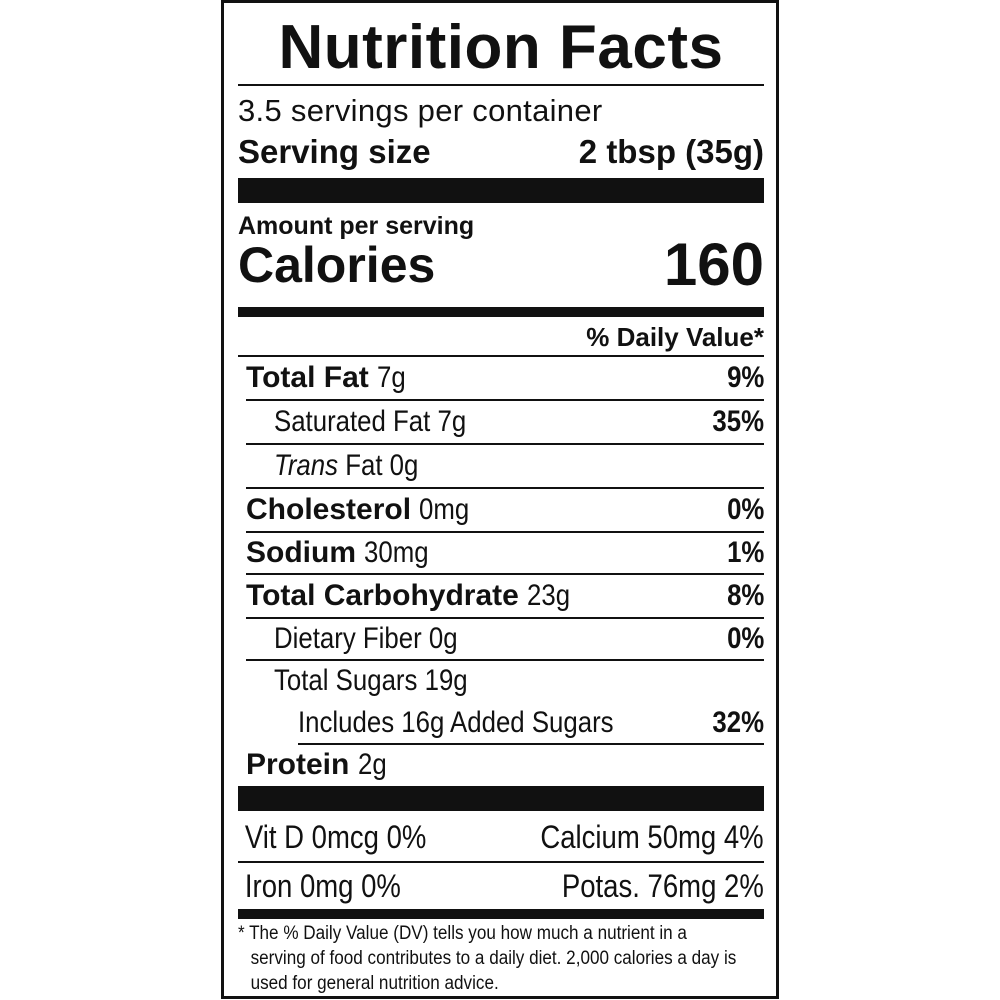 This screenshot has width=1000, height=1000. Describe the element at coordinates (505, 379) in the screenshot. I see `nutrient-row-total-fat: Total Fat 7g 9%` at that location.